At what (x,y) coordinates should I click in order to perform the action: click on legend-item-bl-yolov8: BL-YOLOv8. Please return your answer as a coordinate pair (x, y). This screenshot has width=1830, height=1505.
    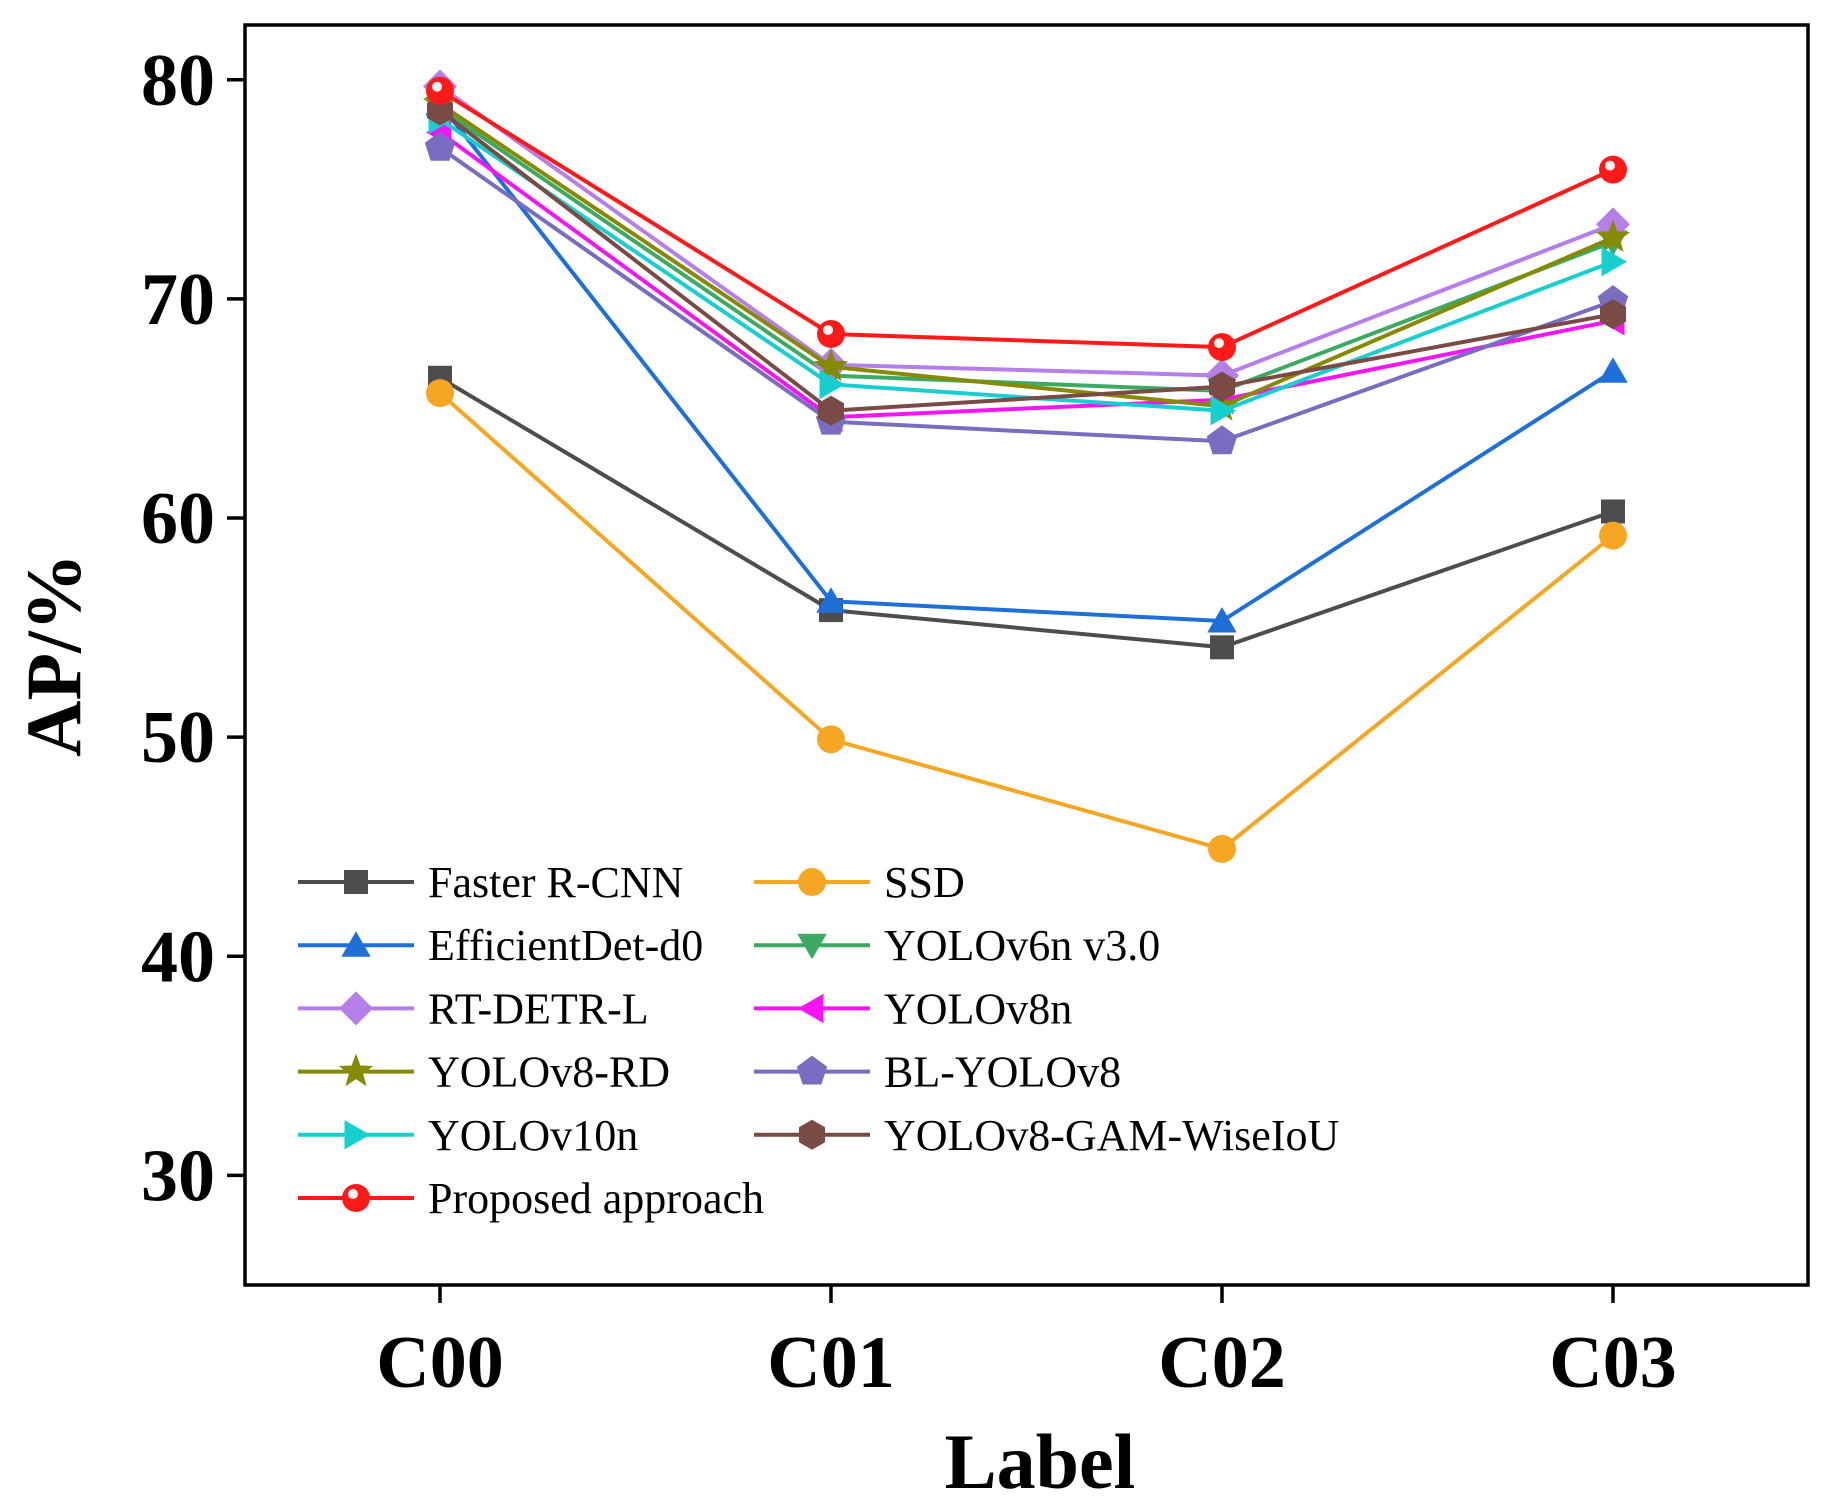
    Looking at the image, I should click on (937, 1072).